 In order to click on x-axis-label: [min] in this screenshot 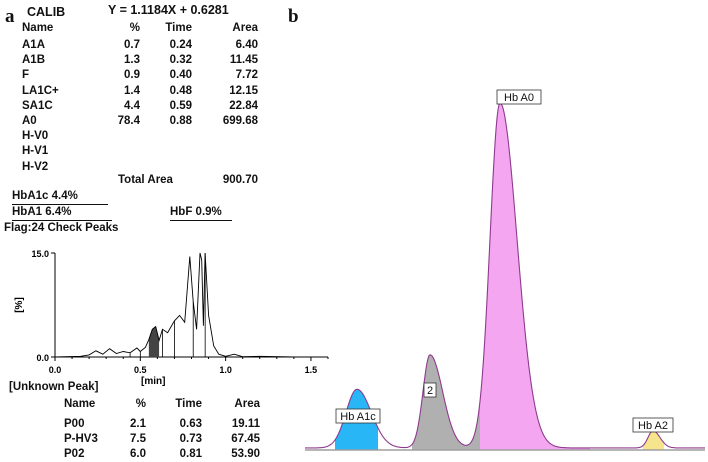, I will do `click(153, 381)`.